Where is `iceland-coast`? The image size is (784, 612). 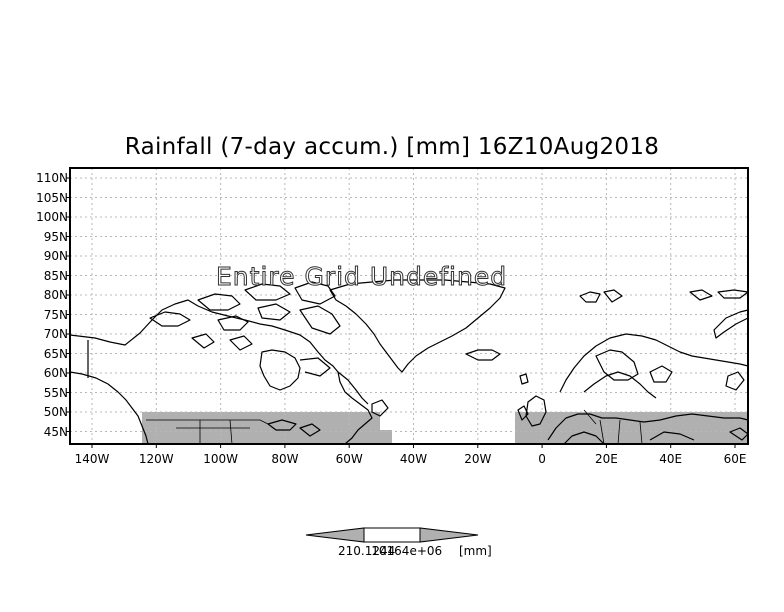 iceland-coast is located at coordinates (483, 355).